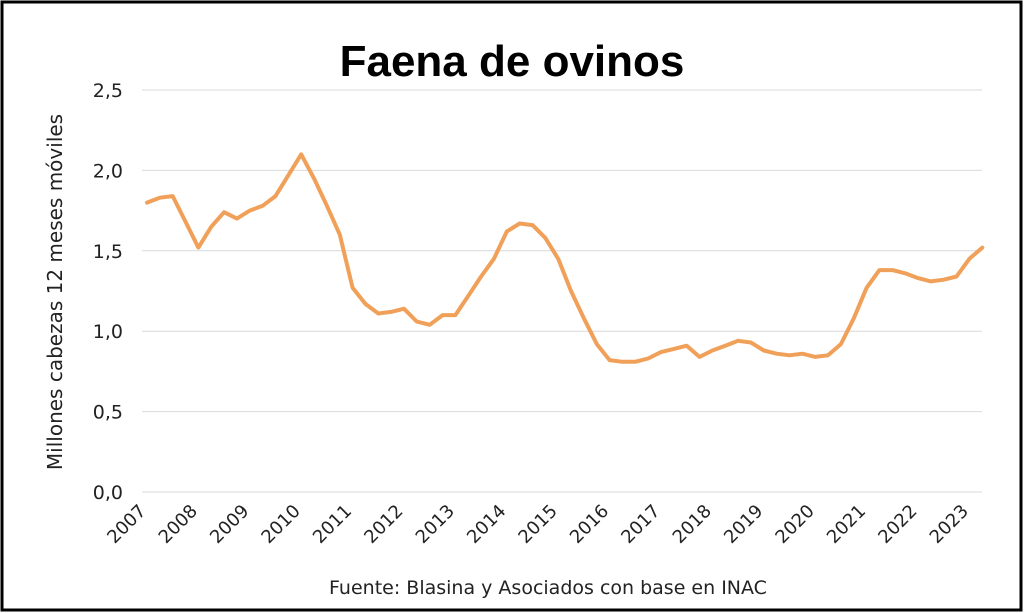 This screenshot has height=613, width=1024. What do you see at coordinates (512, 61) in the screenshot?
I see `chart-title: Faena de ovinos` at bounding box center [512, 61].